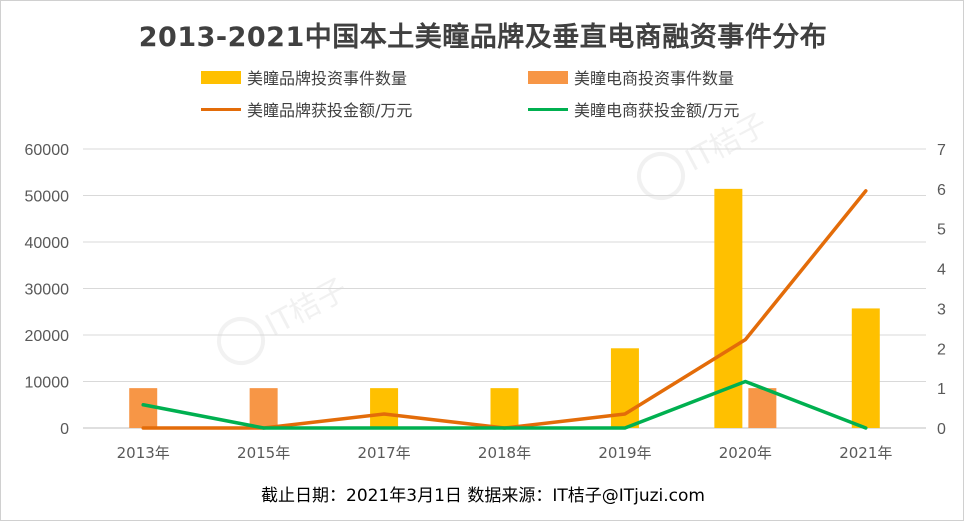 The height and width of the screenshot is (521, 964). What do you see at coordinates (47, 383) in the screenshot?
I see `y-left-tick-label: 10000` at bounding box center [47, 383].